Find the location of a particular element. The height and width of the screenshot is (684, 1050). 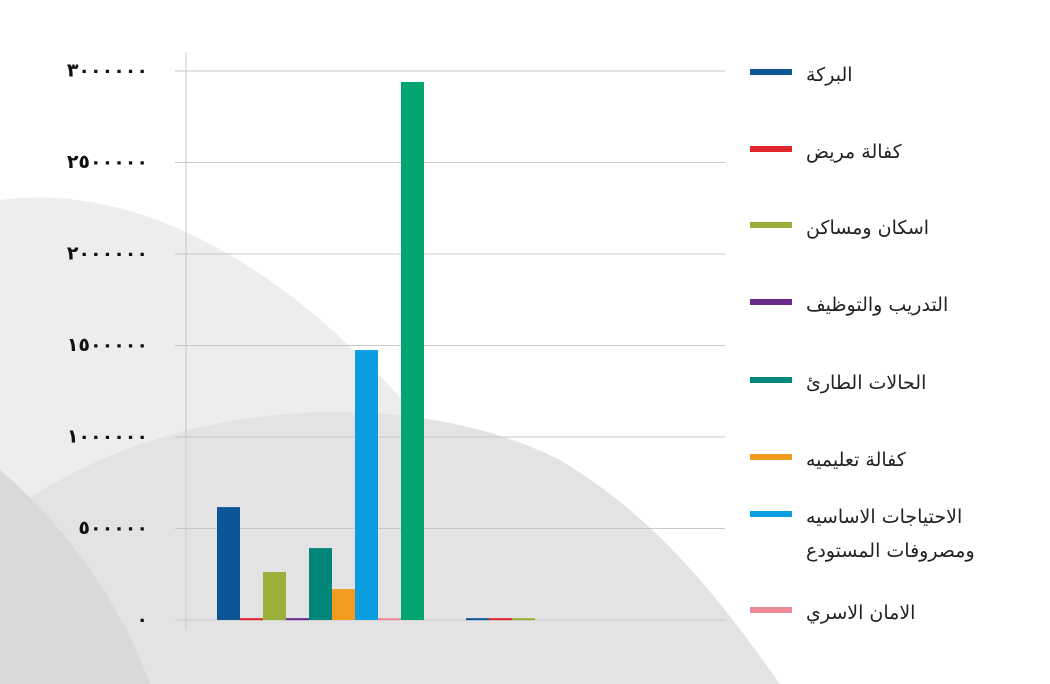

legend-item: كفالة تعليميه is located at coordinates (885, 460).